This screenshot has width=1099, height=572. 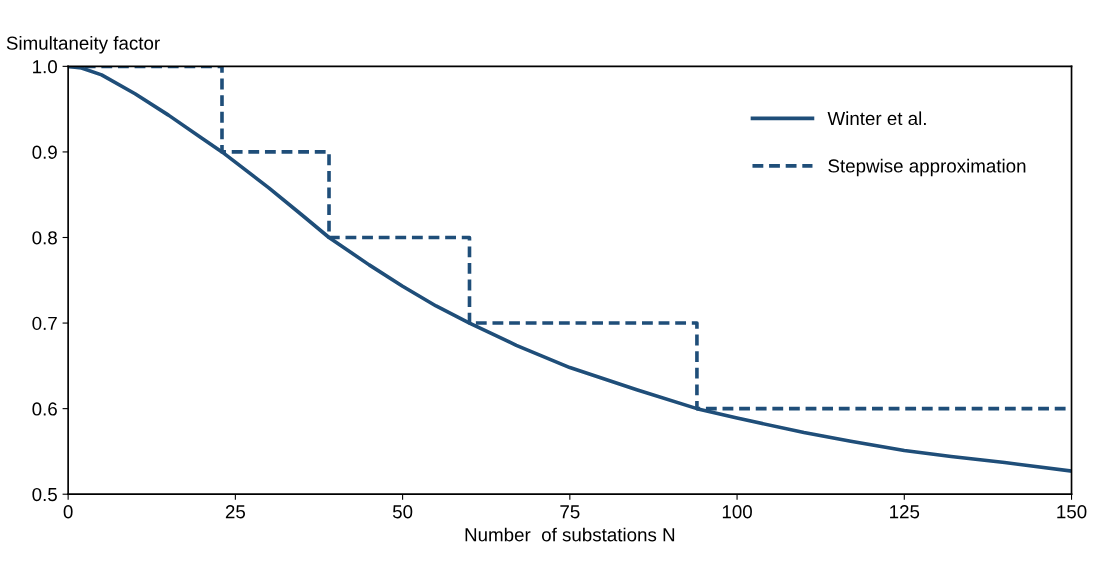 What do you see at coordinates (876, 118) in the screenshot?
I see `legend-label: Winter et al.` at bounding box center [876, 118].